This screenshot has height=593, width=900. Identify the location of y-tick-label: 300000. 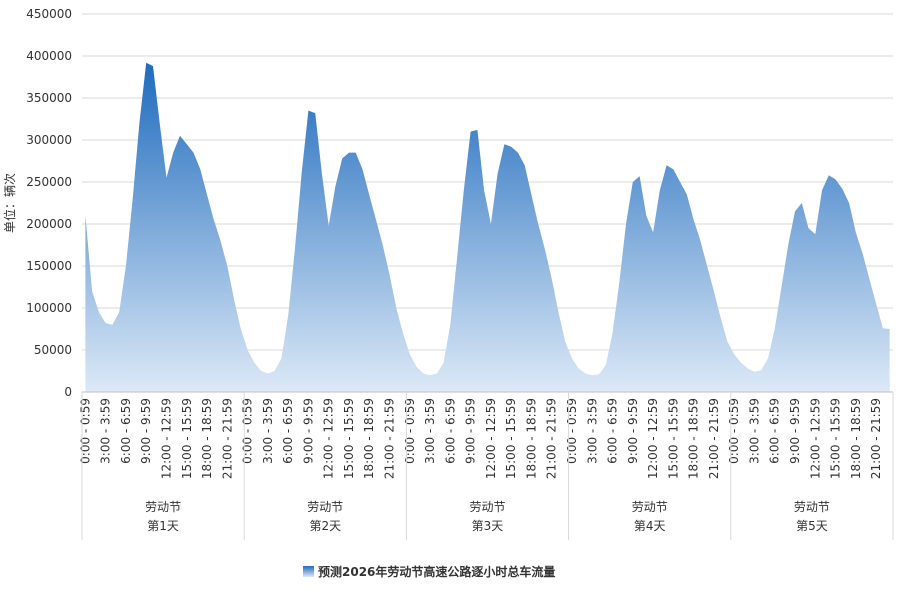
(49, 140).